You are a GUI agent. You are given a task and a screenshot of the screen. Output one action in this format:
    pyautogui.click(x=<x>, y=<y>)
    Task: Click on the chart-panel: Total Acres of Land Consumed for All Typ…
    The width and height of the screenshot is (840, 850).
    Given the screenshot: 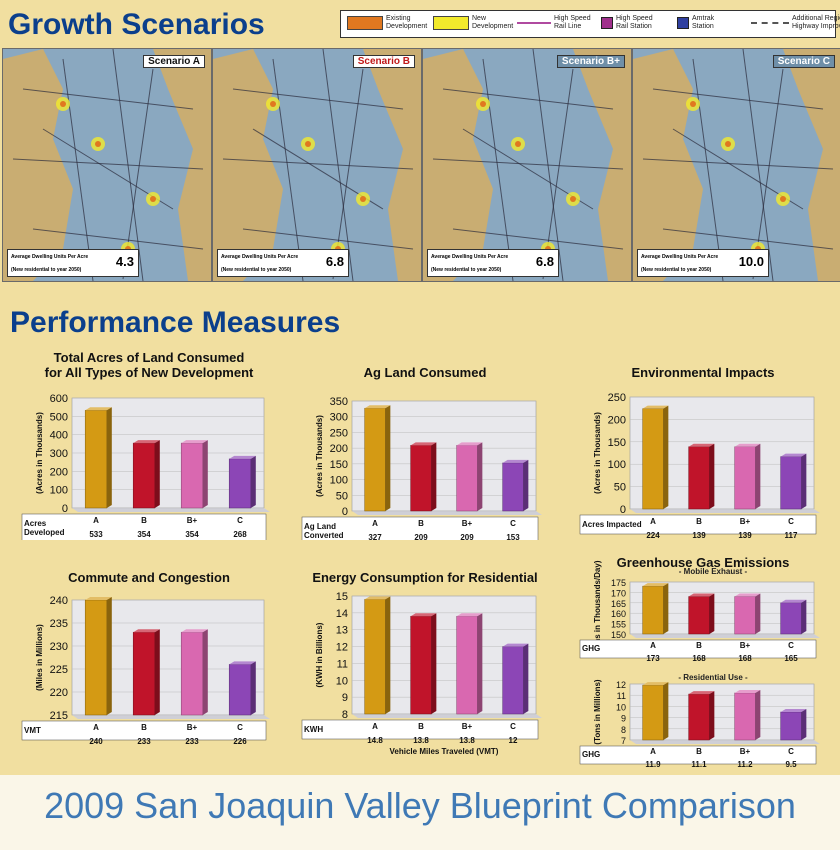 What is the action you would take?
    pyautogui.click(x=149, y=445)
    